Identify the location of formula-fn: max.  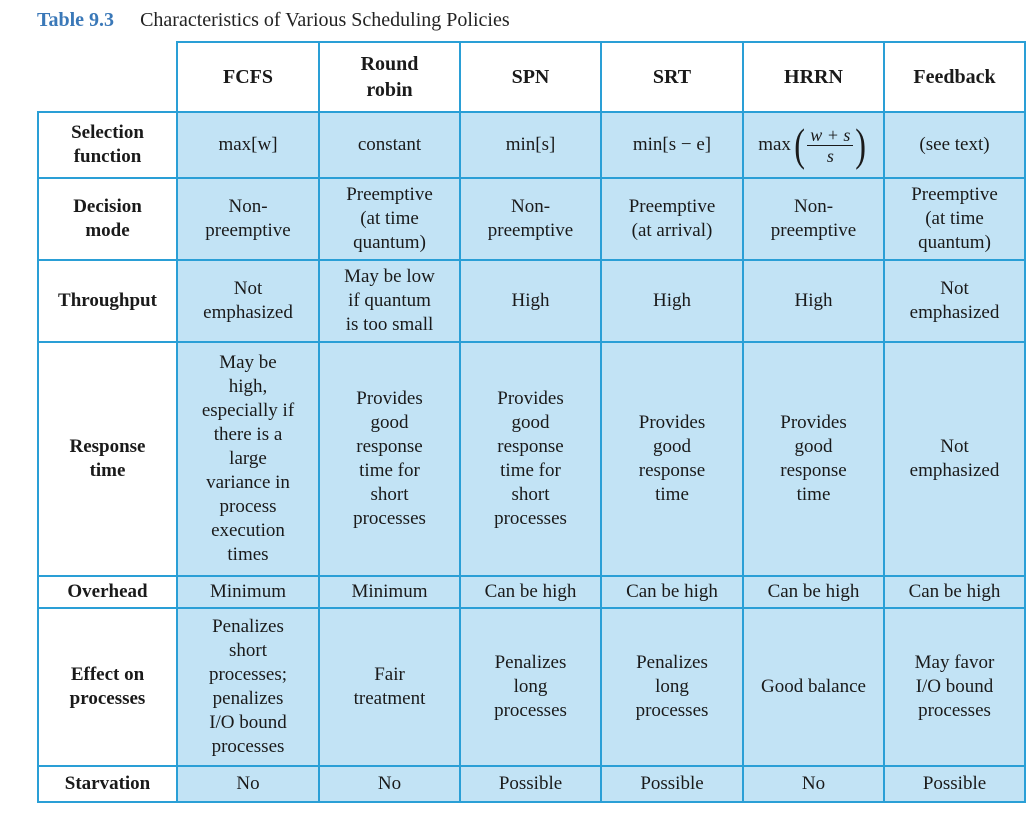
(774, 144).